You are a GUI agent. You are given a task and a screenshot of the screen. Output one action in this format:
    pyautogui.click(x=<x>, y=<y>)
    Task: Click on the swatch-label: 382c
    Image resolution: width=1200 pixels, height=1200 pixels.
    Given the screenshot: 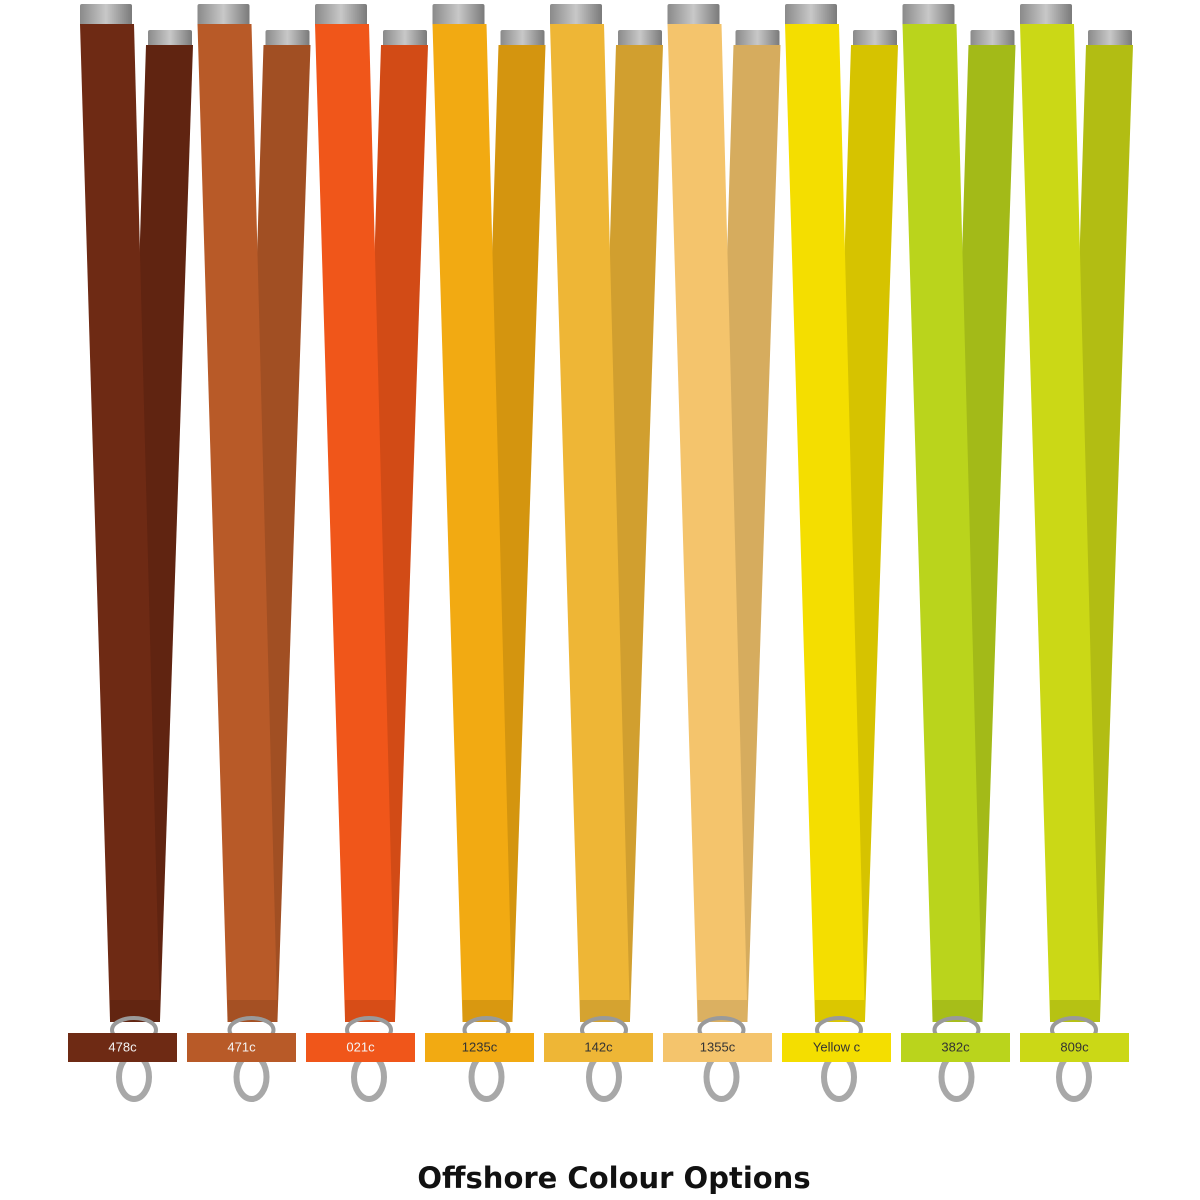 What is the action you would take?
    pyautogui.click(x=955, y=1046)
    